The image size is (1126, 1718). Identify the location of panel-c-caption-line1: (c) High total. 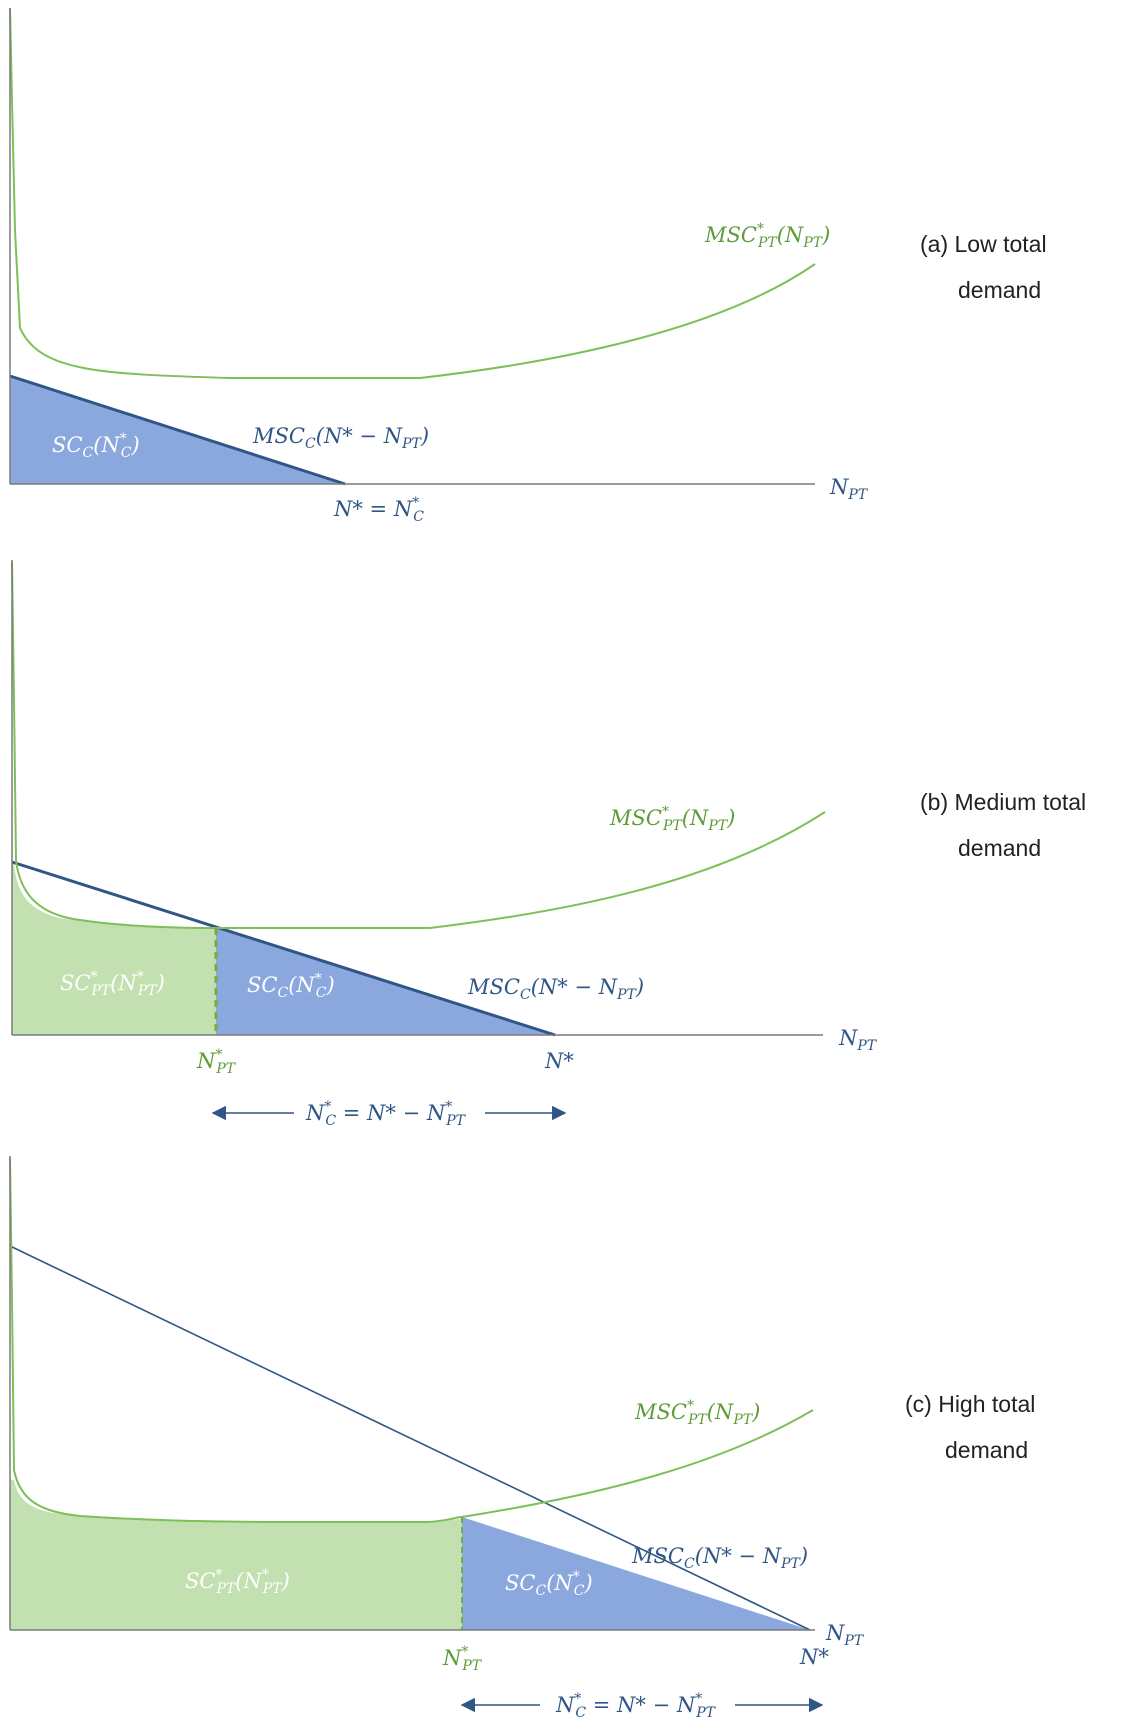
(970, 1404).